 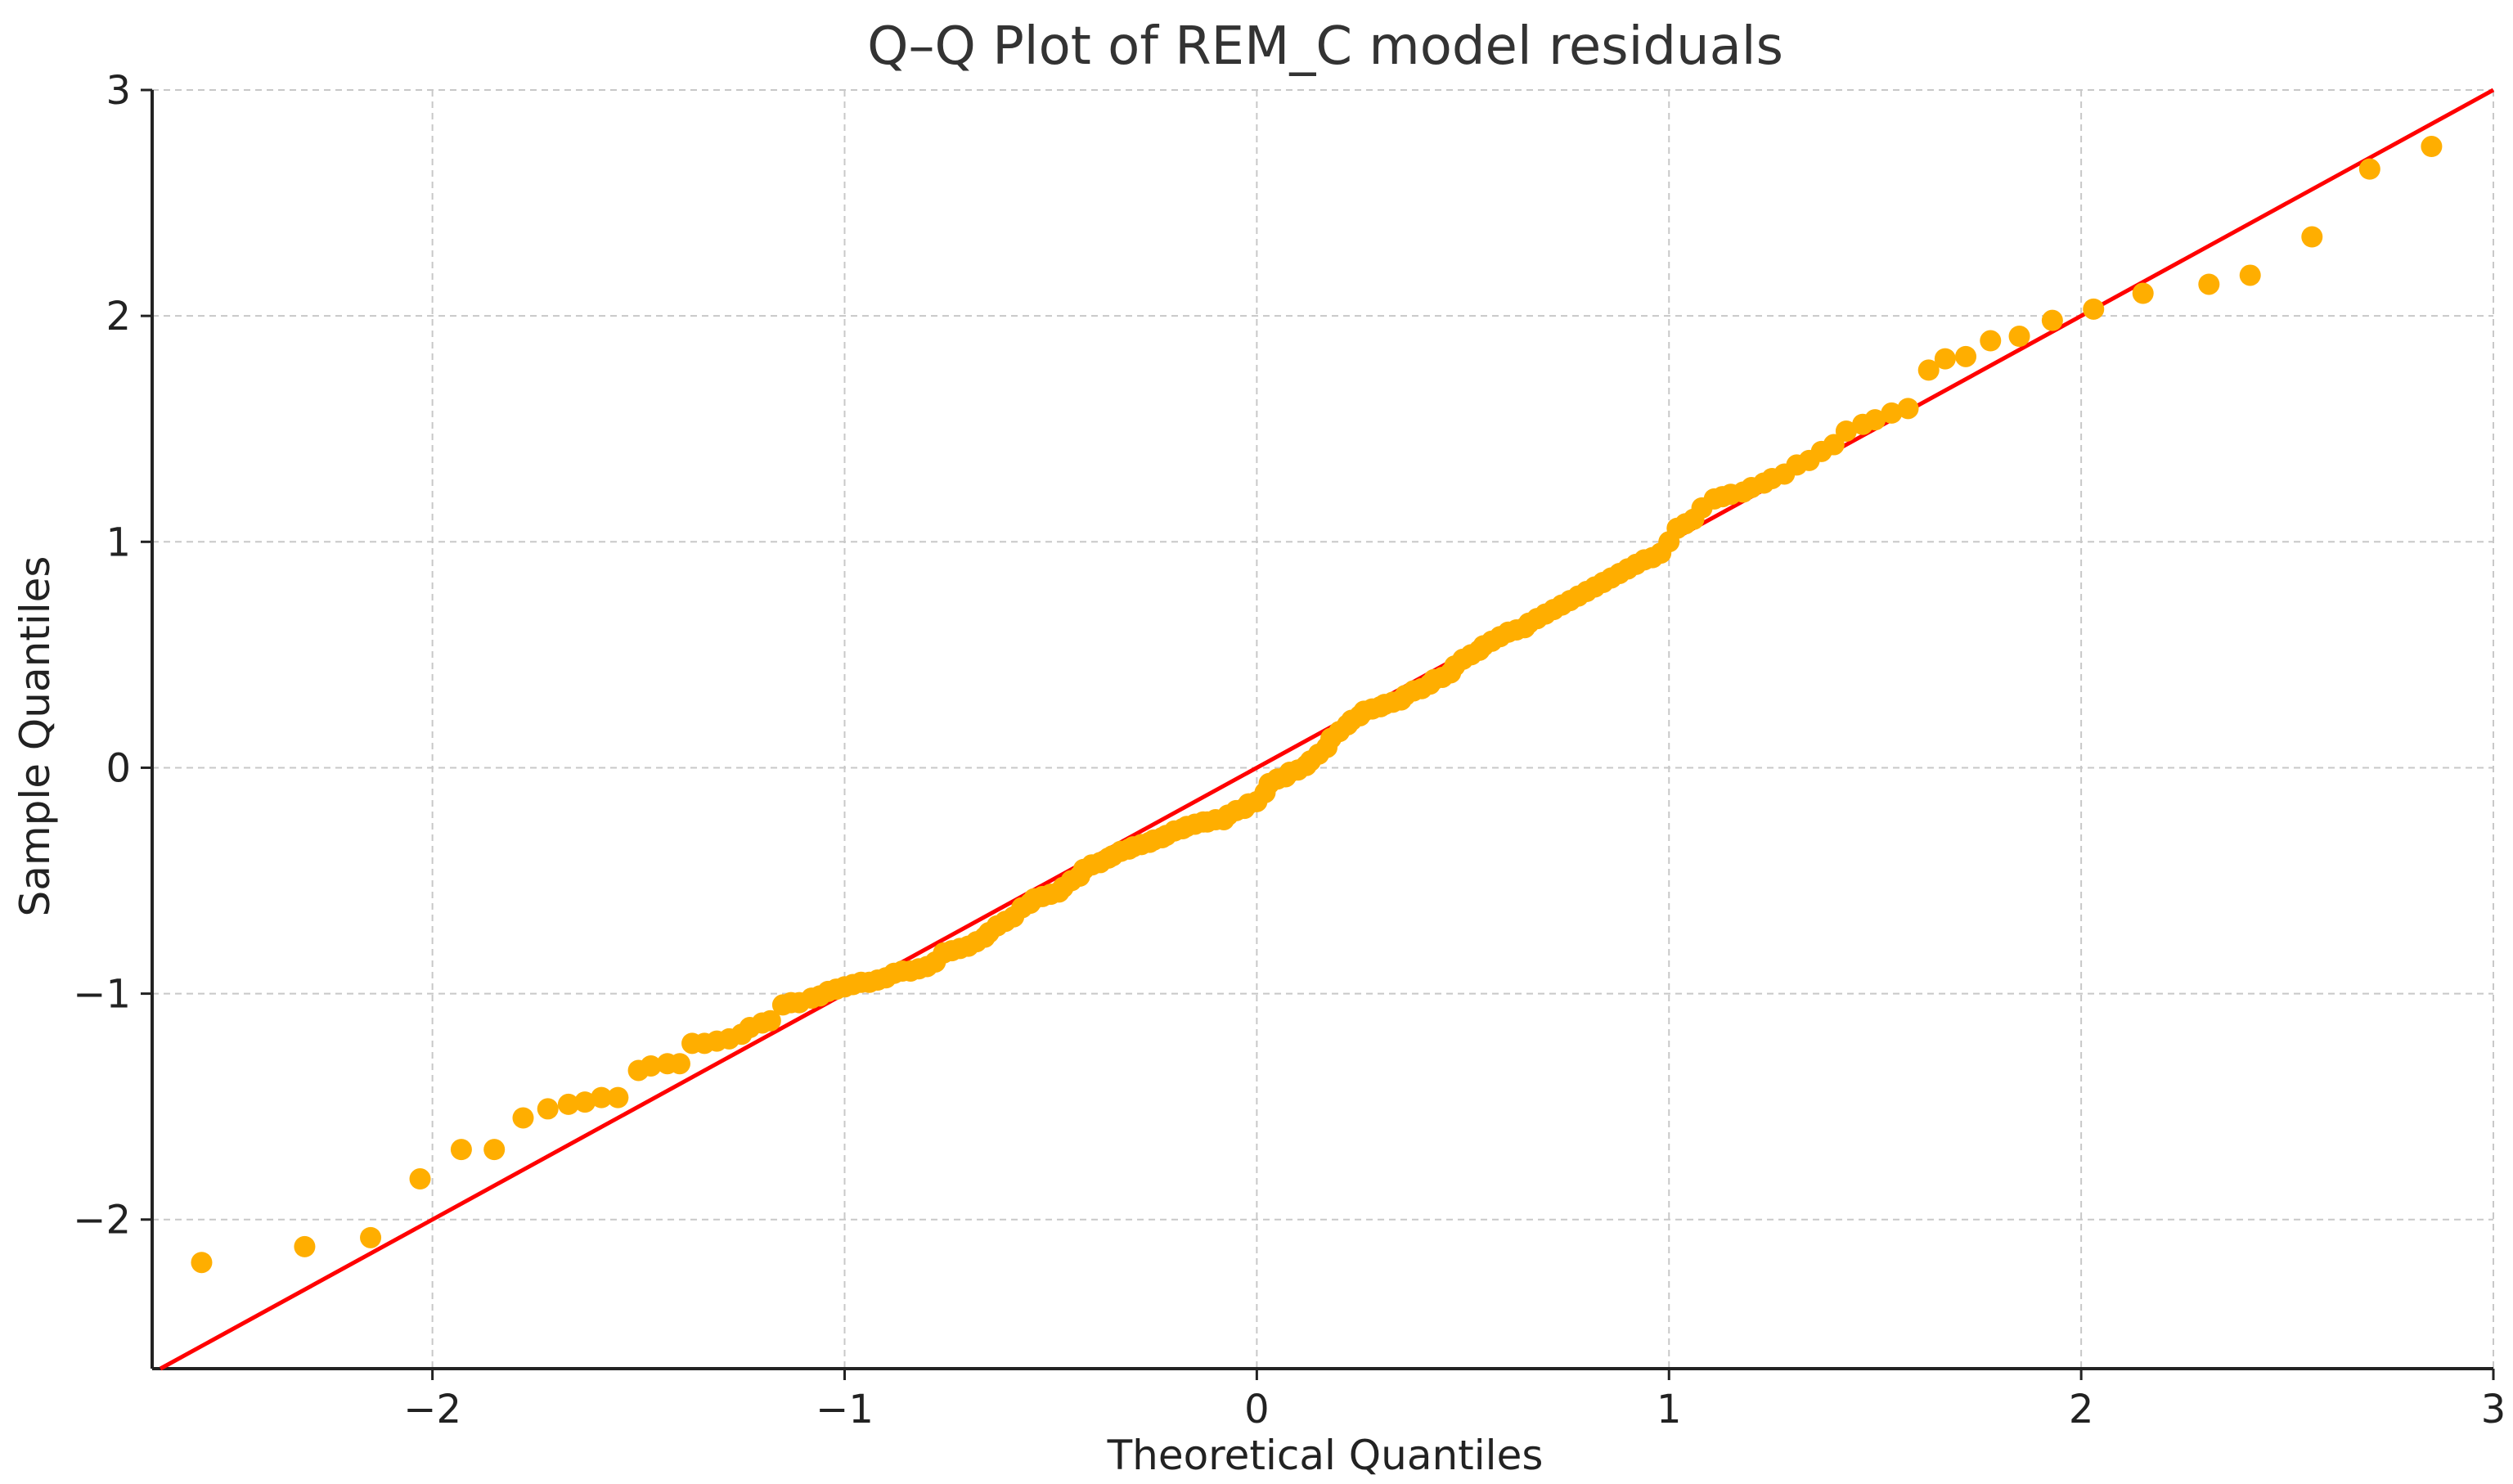 What do you see at coordinates (35, 736) in the screenshot?
I see `y-axis-label: Sample Quantiles` at bounding box center [35, 736].